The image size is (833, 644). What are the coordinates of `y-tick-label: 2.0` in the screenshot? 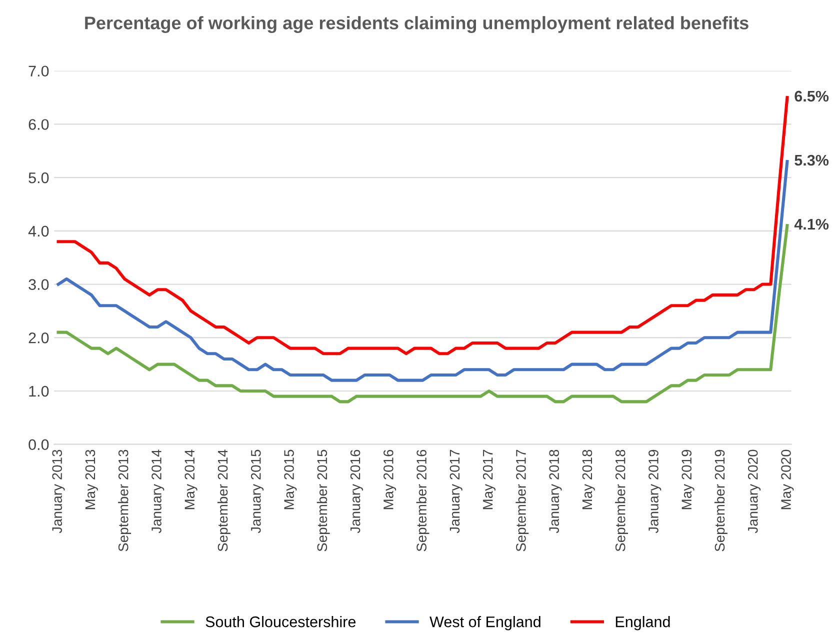 It's located at (38, 338).